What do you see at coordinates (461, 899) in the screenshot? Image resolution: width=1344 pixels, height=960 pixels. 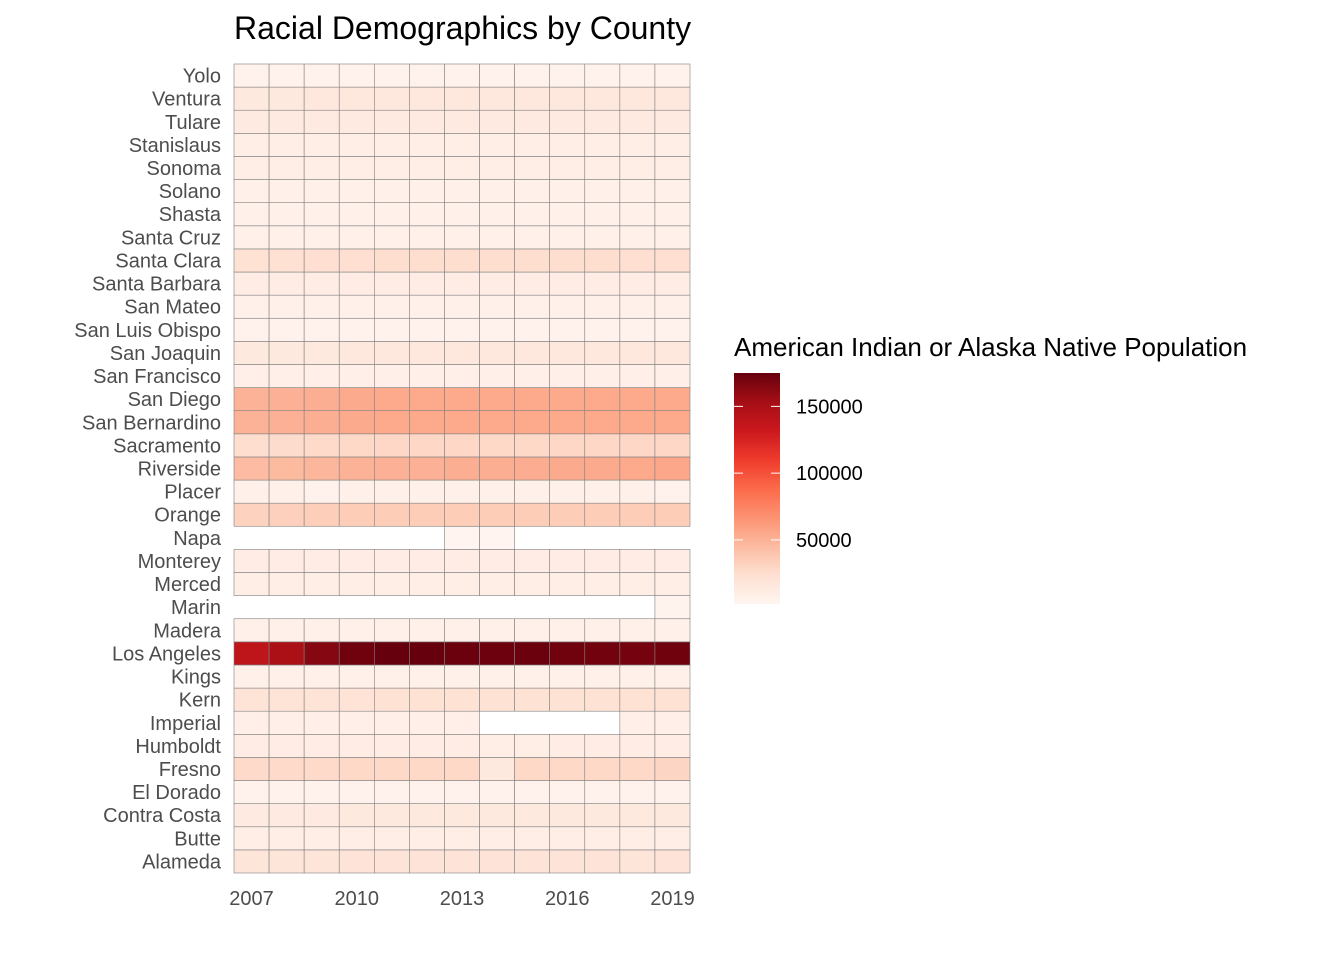 I see `year-axis-labels: 2007 2010 2013 2016 2019` at bounding box center [461, 899].